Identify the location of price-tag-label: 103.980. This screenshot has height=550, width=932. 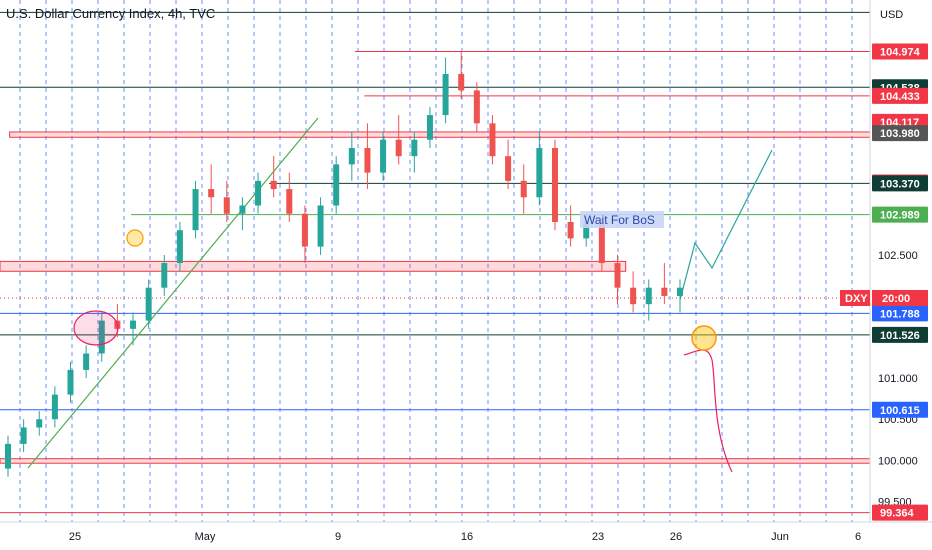
(900, 134).